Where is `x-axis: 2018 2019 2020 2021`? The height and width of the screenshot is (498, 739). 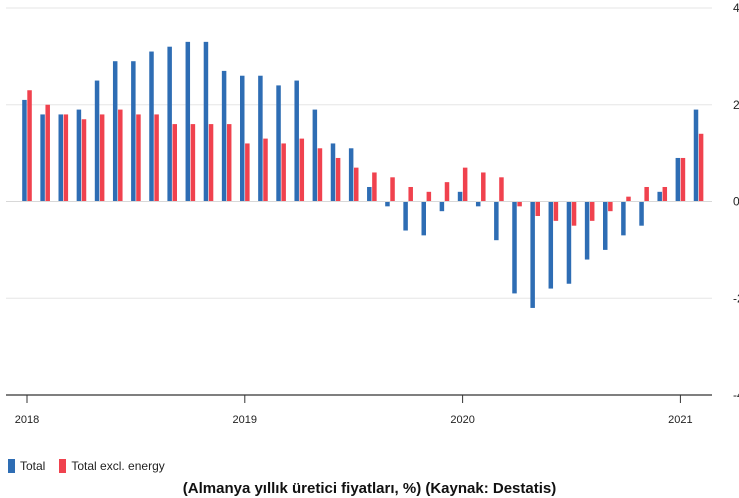 x-axis: 2018 2019 2020 2021 is located at coordinates (359, 410).